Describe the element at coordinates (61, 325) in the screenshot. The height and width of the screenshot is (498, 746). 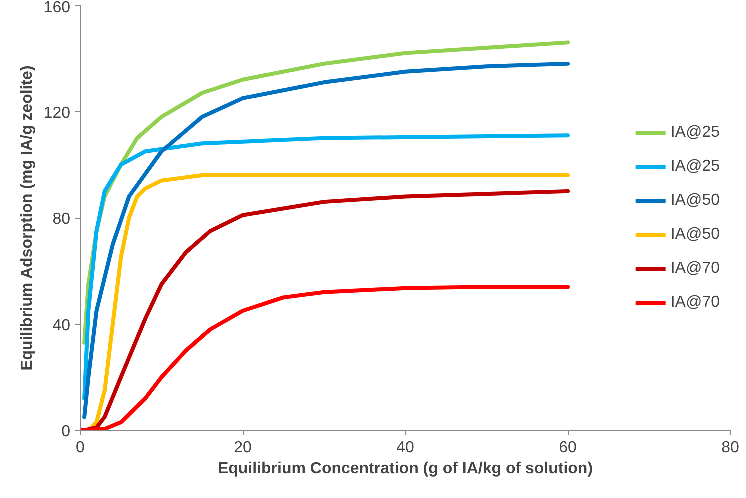
I see `y-tick-label: 40` at that location.